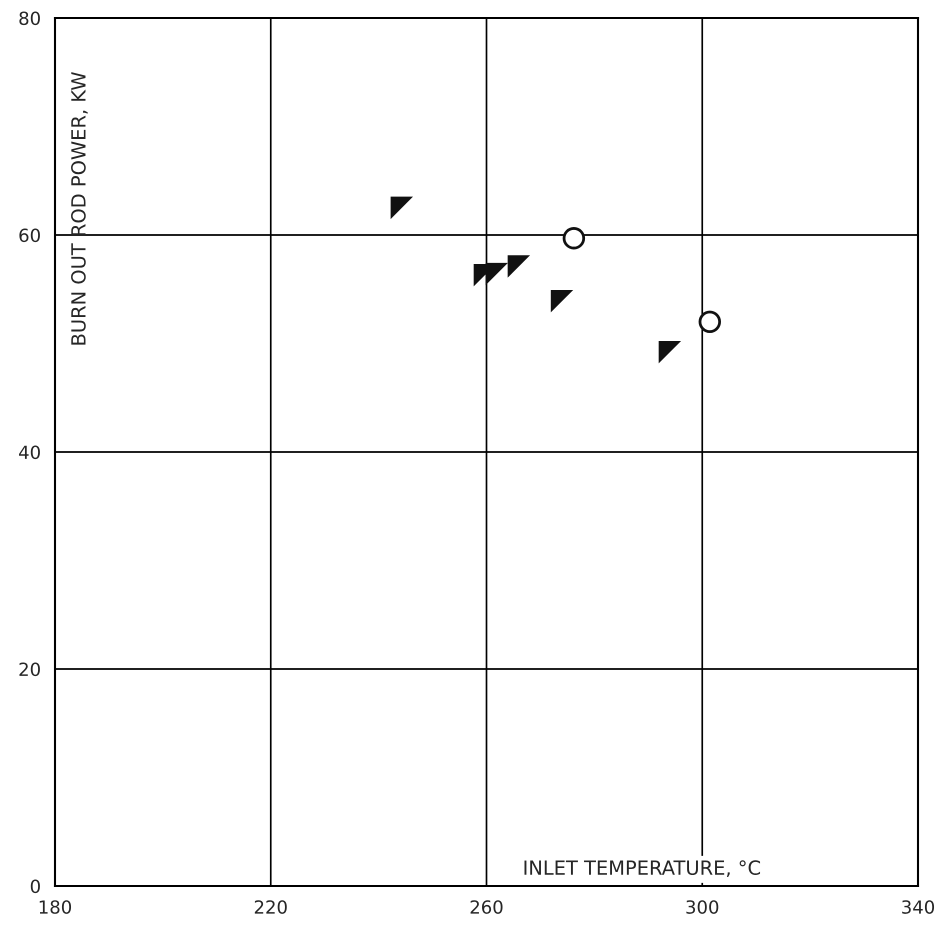 This screenshot has height=925, width=937. Describe the element at coordinates (642, 868) in the screenshot. I see `x-axis-title: INLET TEMPERATURE, °C` at that location.